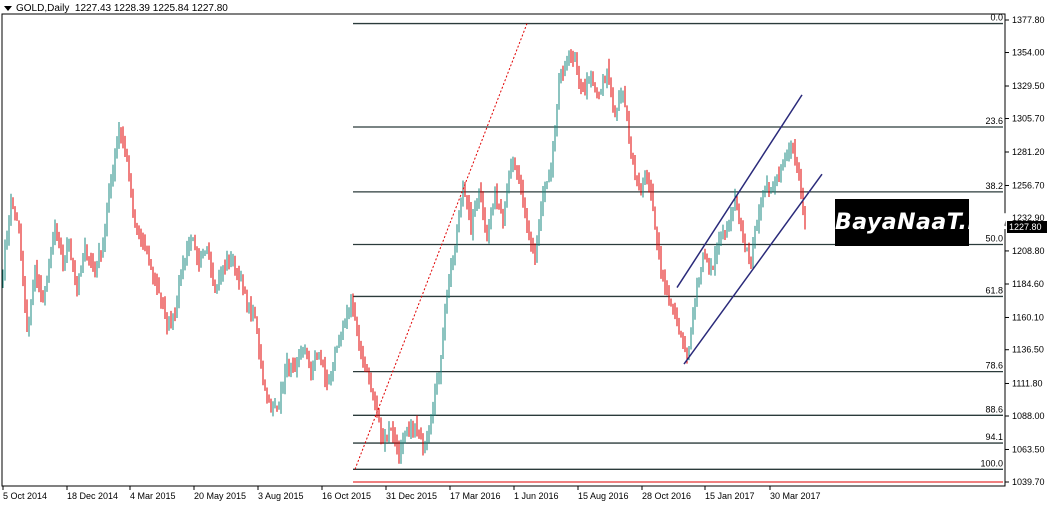 The image size is (1049, 508). What do you see at coordinates (795, 496) in the screenshot?
I see `x-tick-label: 30 Mar 2017` at bounding box center [795, 496].